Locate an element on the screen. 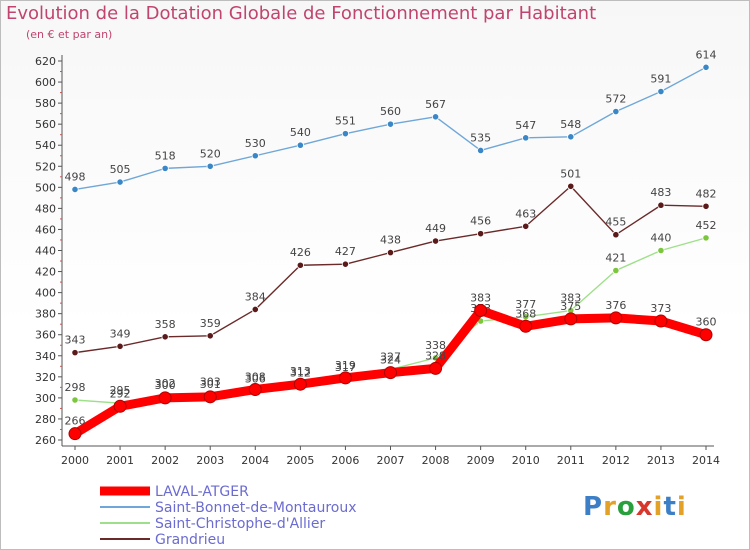  data-label: 373 is located at coordinates (660, 308).